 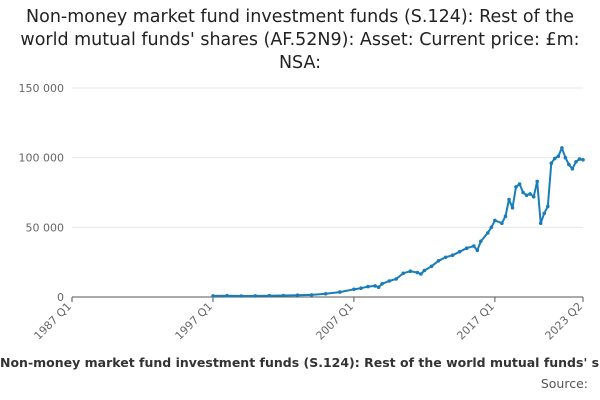 I want to click on y-tick-label: 150 000, so click(x=42, y=88).